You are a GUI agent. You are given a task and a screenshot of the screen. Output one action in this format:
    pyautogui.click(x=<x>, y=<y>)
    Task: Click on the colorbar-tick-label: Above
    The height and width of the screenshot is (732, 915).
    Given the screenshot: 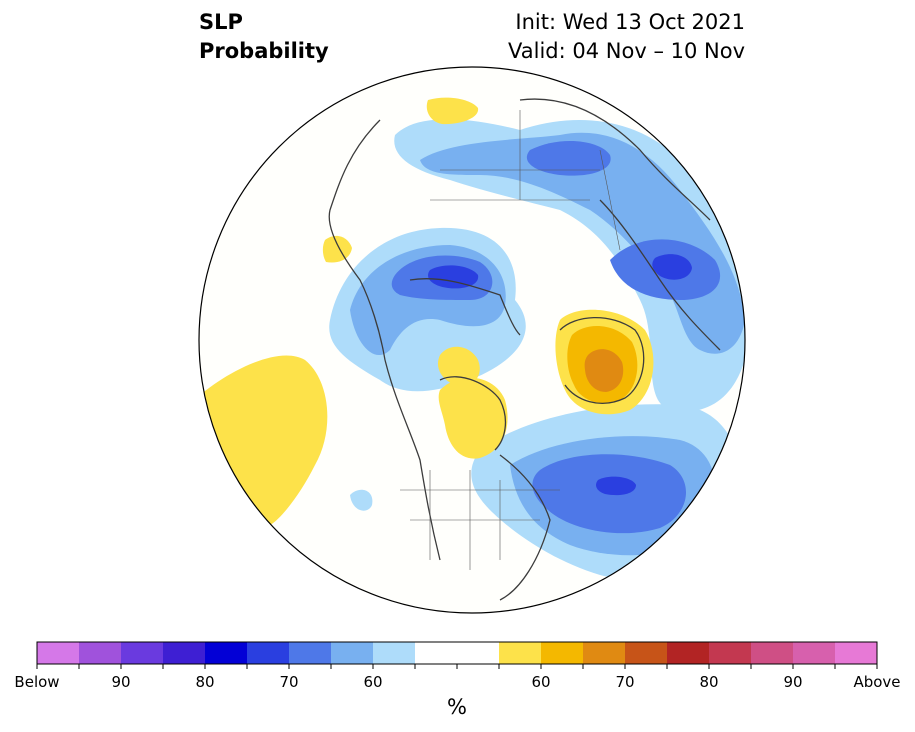 What is the action you would take?
    pyautogui.click(x=877, y=682)
    